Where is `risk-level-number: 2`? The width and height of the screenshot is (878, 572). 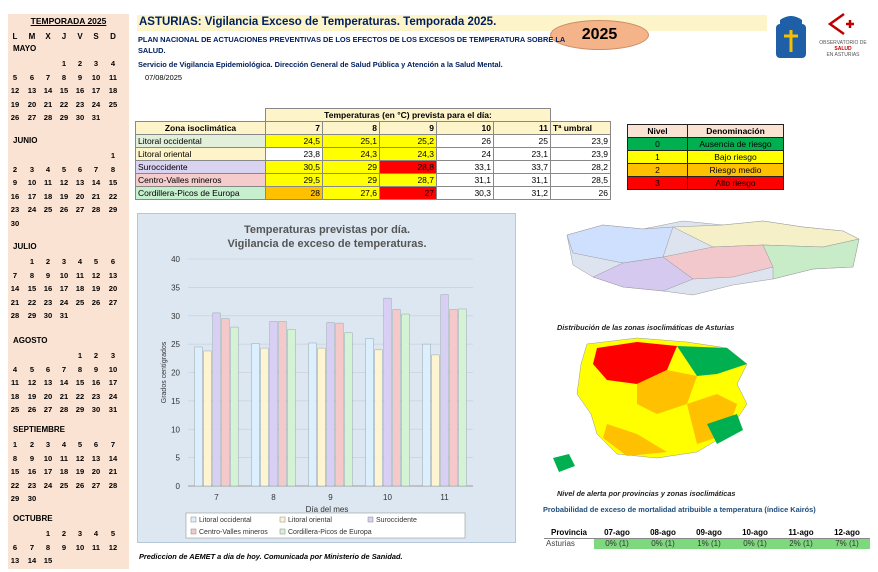
risk-level-number: 2 is located at coordinates (657, 170).